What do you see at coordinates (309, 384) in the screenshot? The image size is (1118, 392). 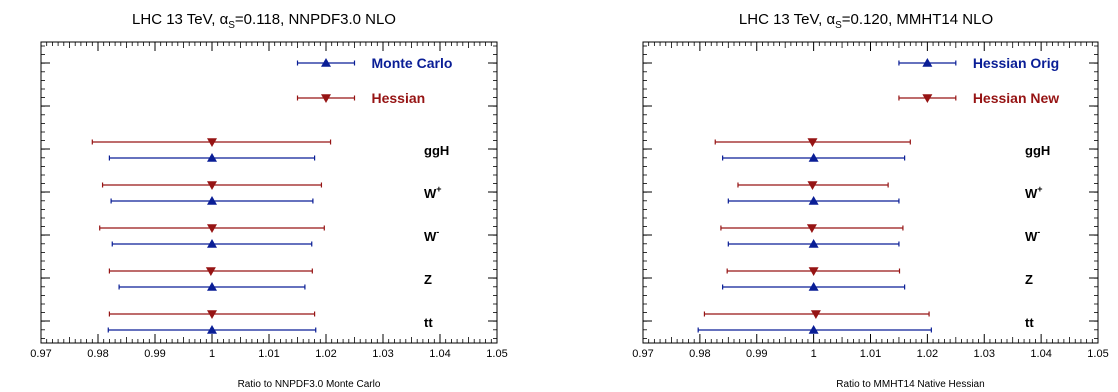 I see `x-axis-label: Ratio to NNPDF3.0 Monte Carlo` at bounding box center [309, 384].